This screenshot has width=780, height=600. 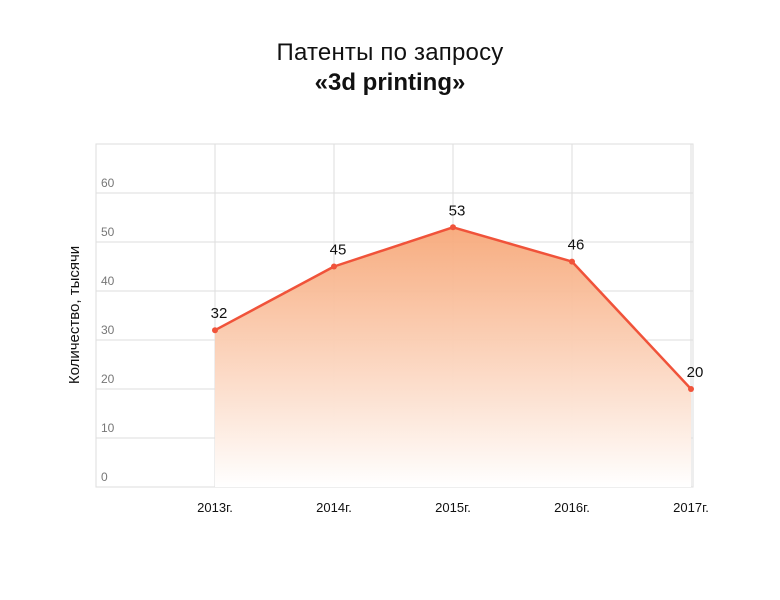 I want to click on y-tick-label: 30, so click(x=108, y=330).